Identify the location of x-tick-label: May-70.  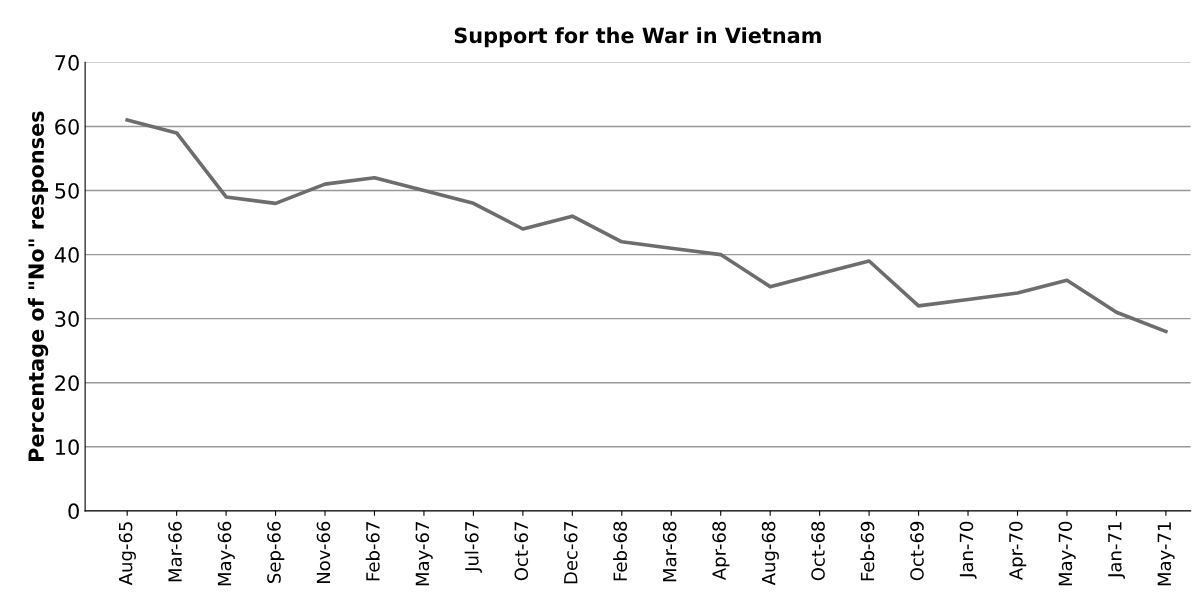
(1067, 553).